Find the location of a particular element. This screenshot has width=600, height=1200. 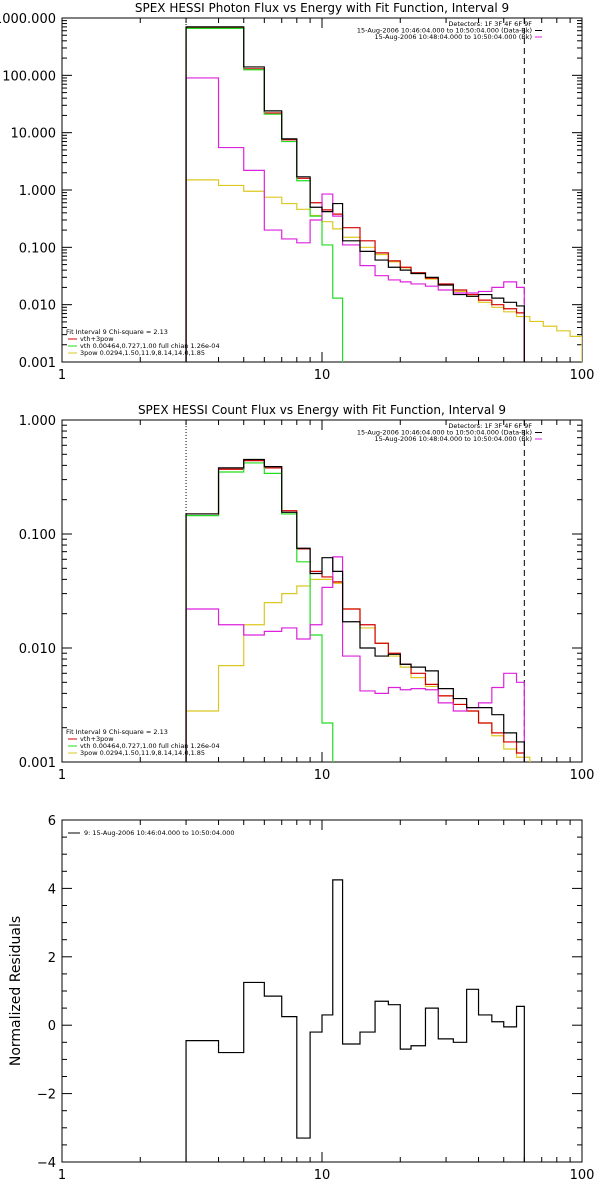

y-tick-label: 10.000 is located at coordinates (34, 134).